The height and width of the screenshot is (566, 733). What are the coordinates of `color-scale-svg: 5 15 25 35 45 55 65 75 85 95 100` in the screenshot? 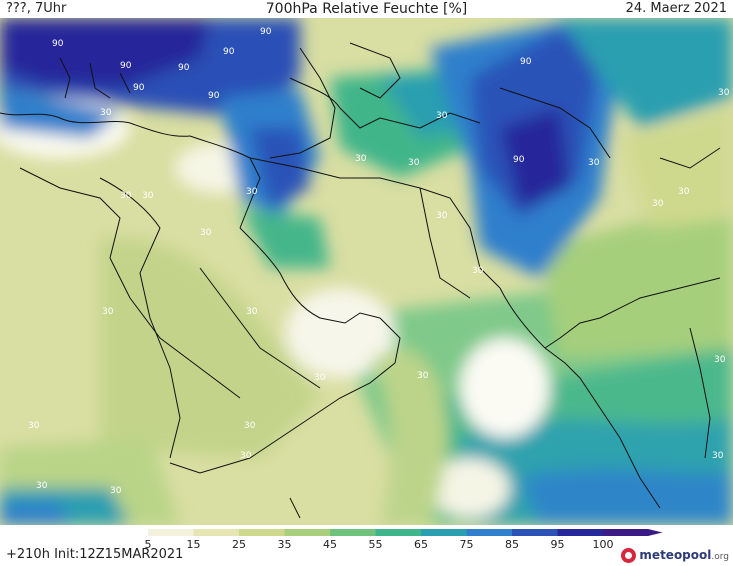 It's located at (394, 540).